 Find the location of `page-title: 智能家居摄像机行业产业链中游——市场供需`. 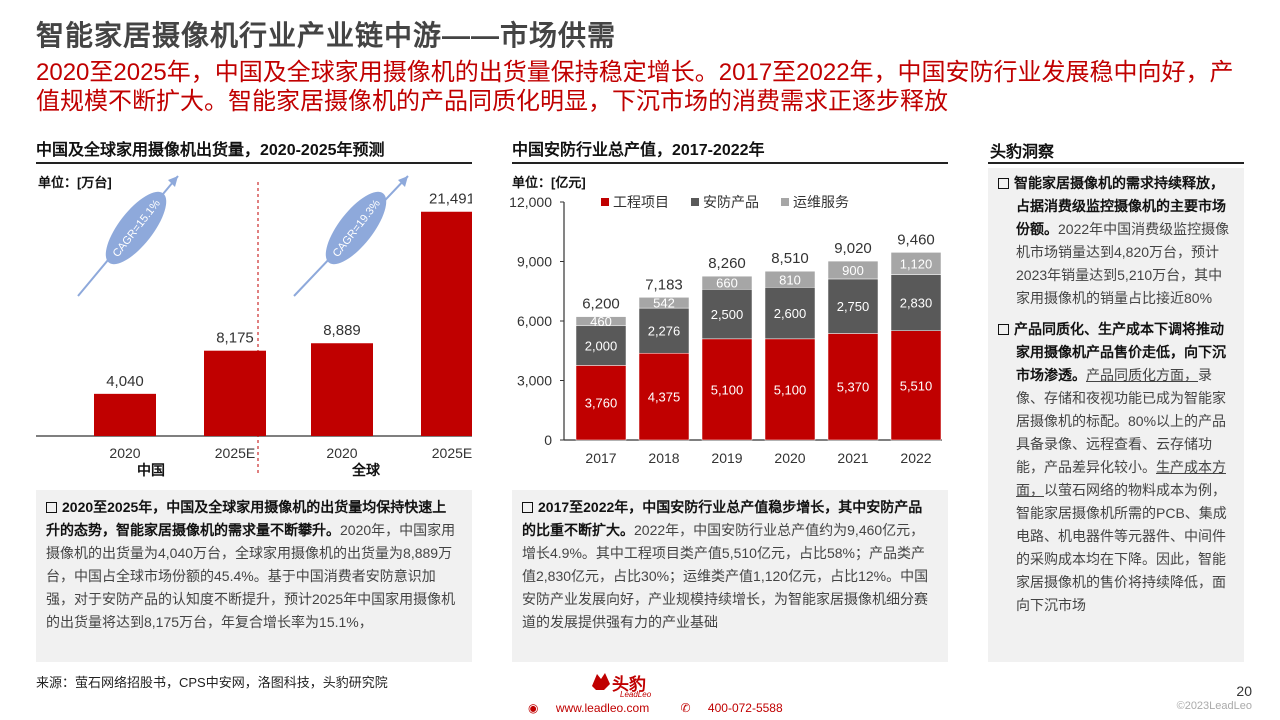

page-title: 智能家居摄像机行业产业链中游——市场供需 is located at coordinates (326, 35).